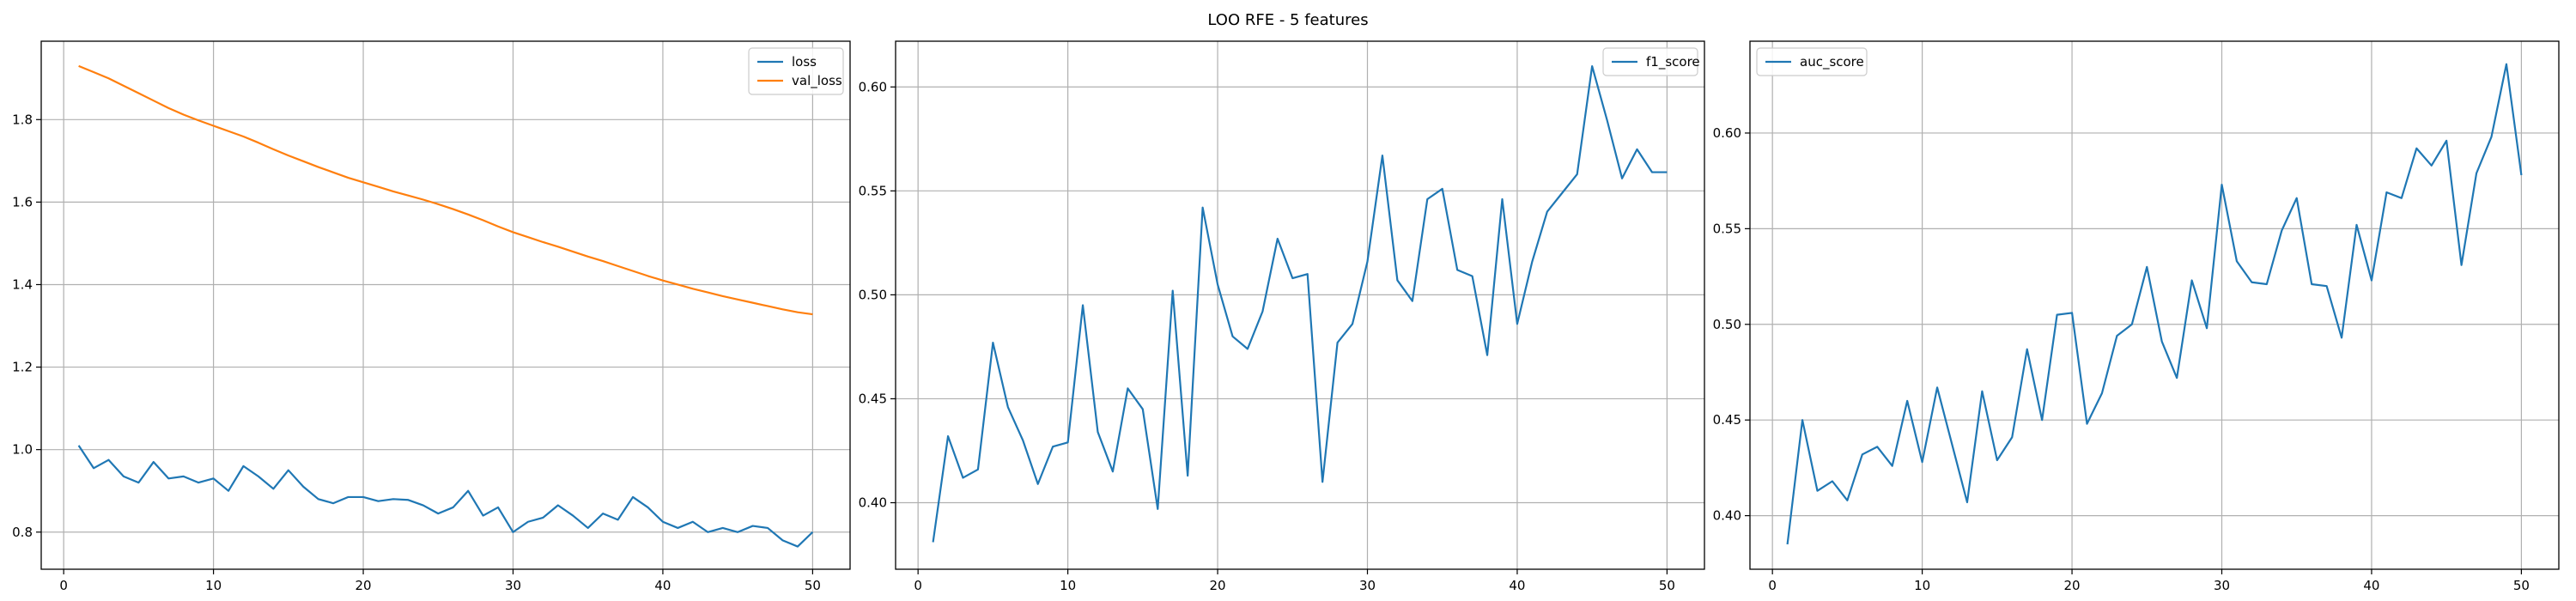  I want to click on legend: loss val_loss, so click(796, 71).